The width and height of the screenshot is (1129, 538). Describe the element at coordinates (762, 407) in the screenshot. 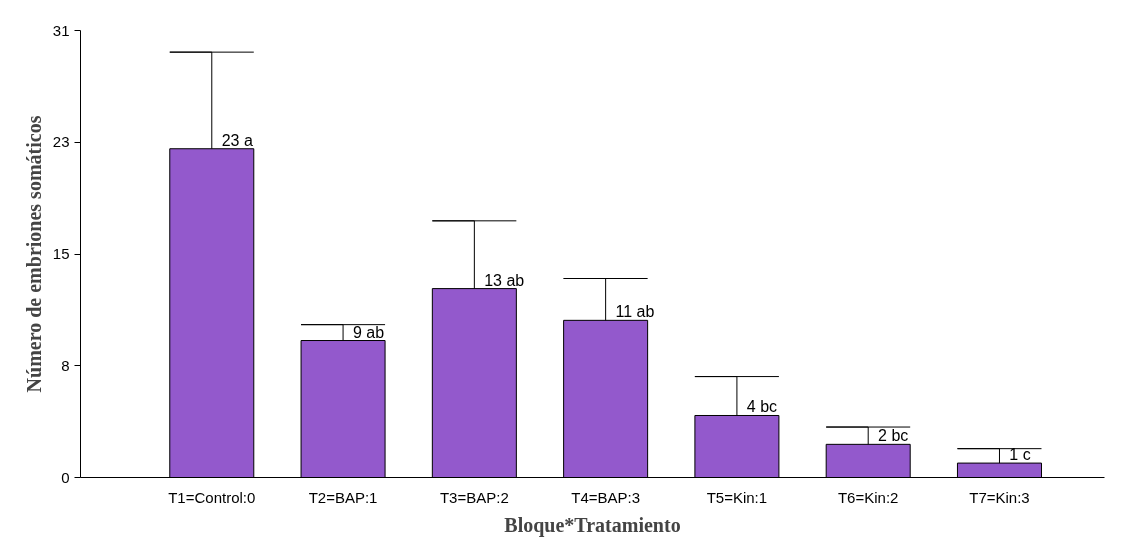

I see `data-label: 4 bc` at that location.